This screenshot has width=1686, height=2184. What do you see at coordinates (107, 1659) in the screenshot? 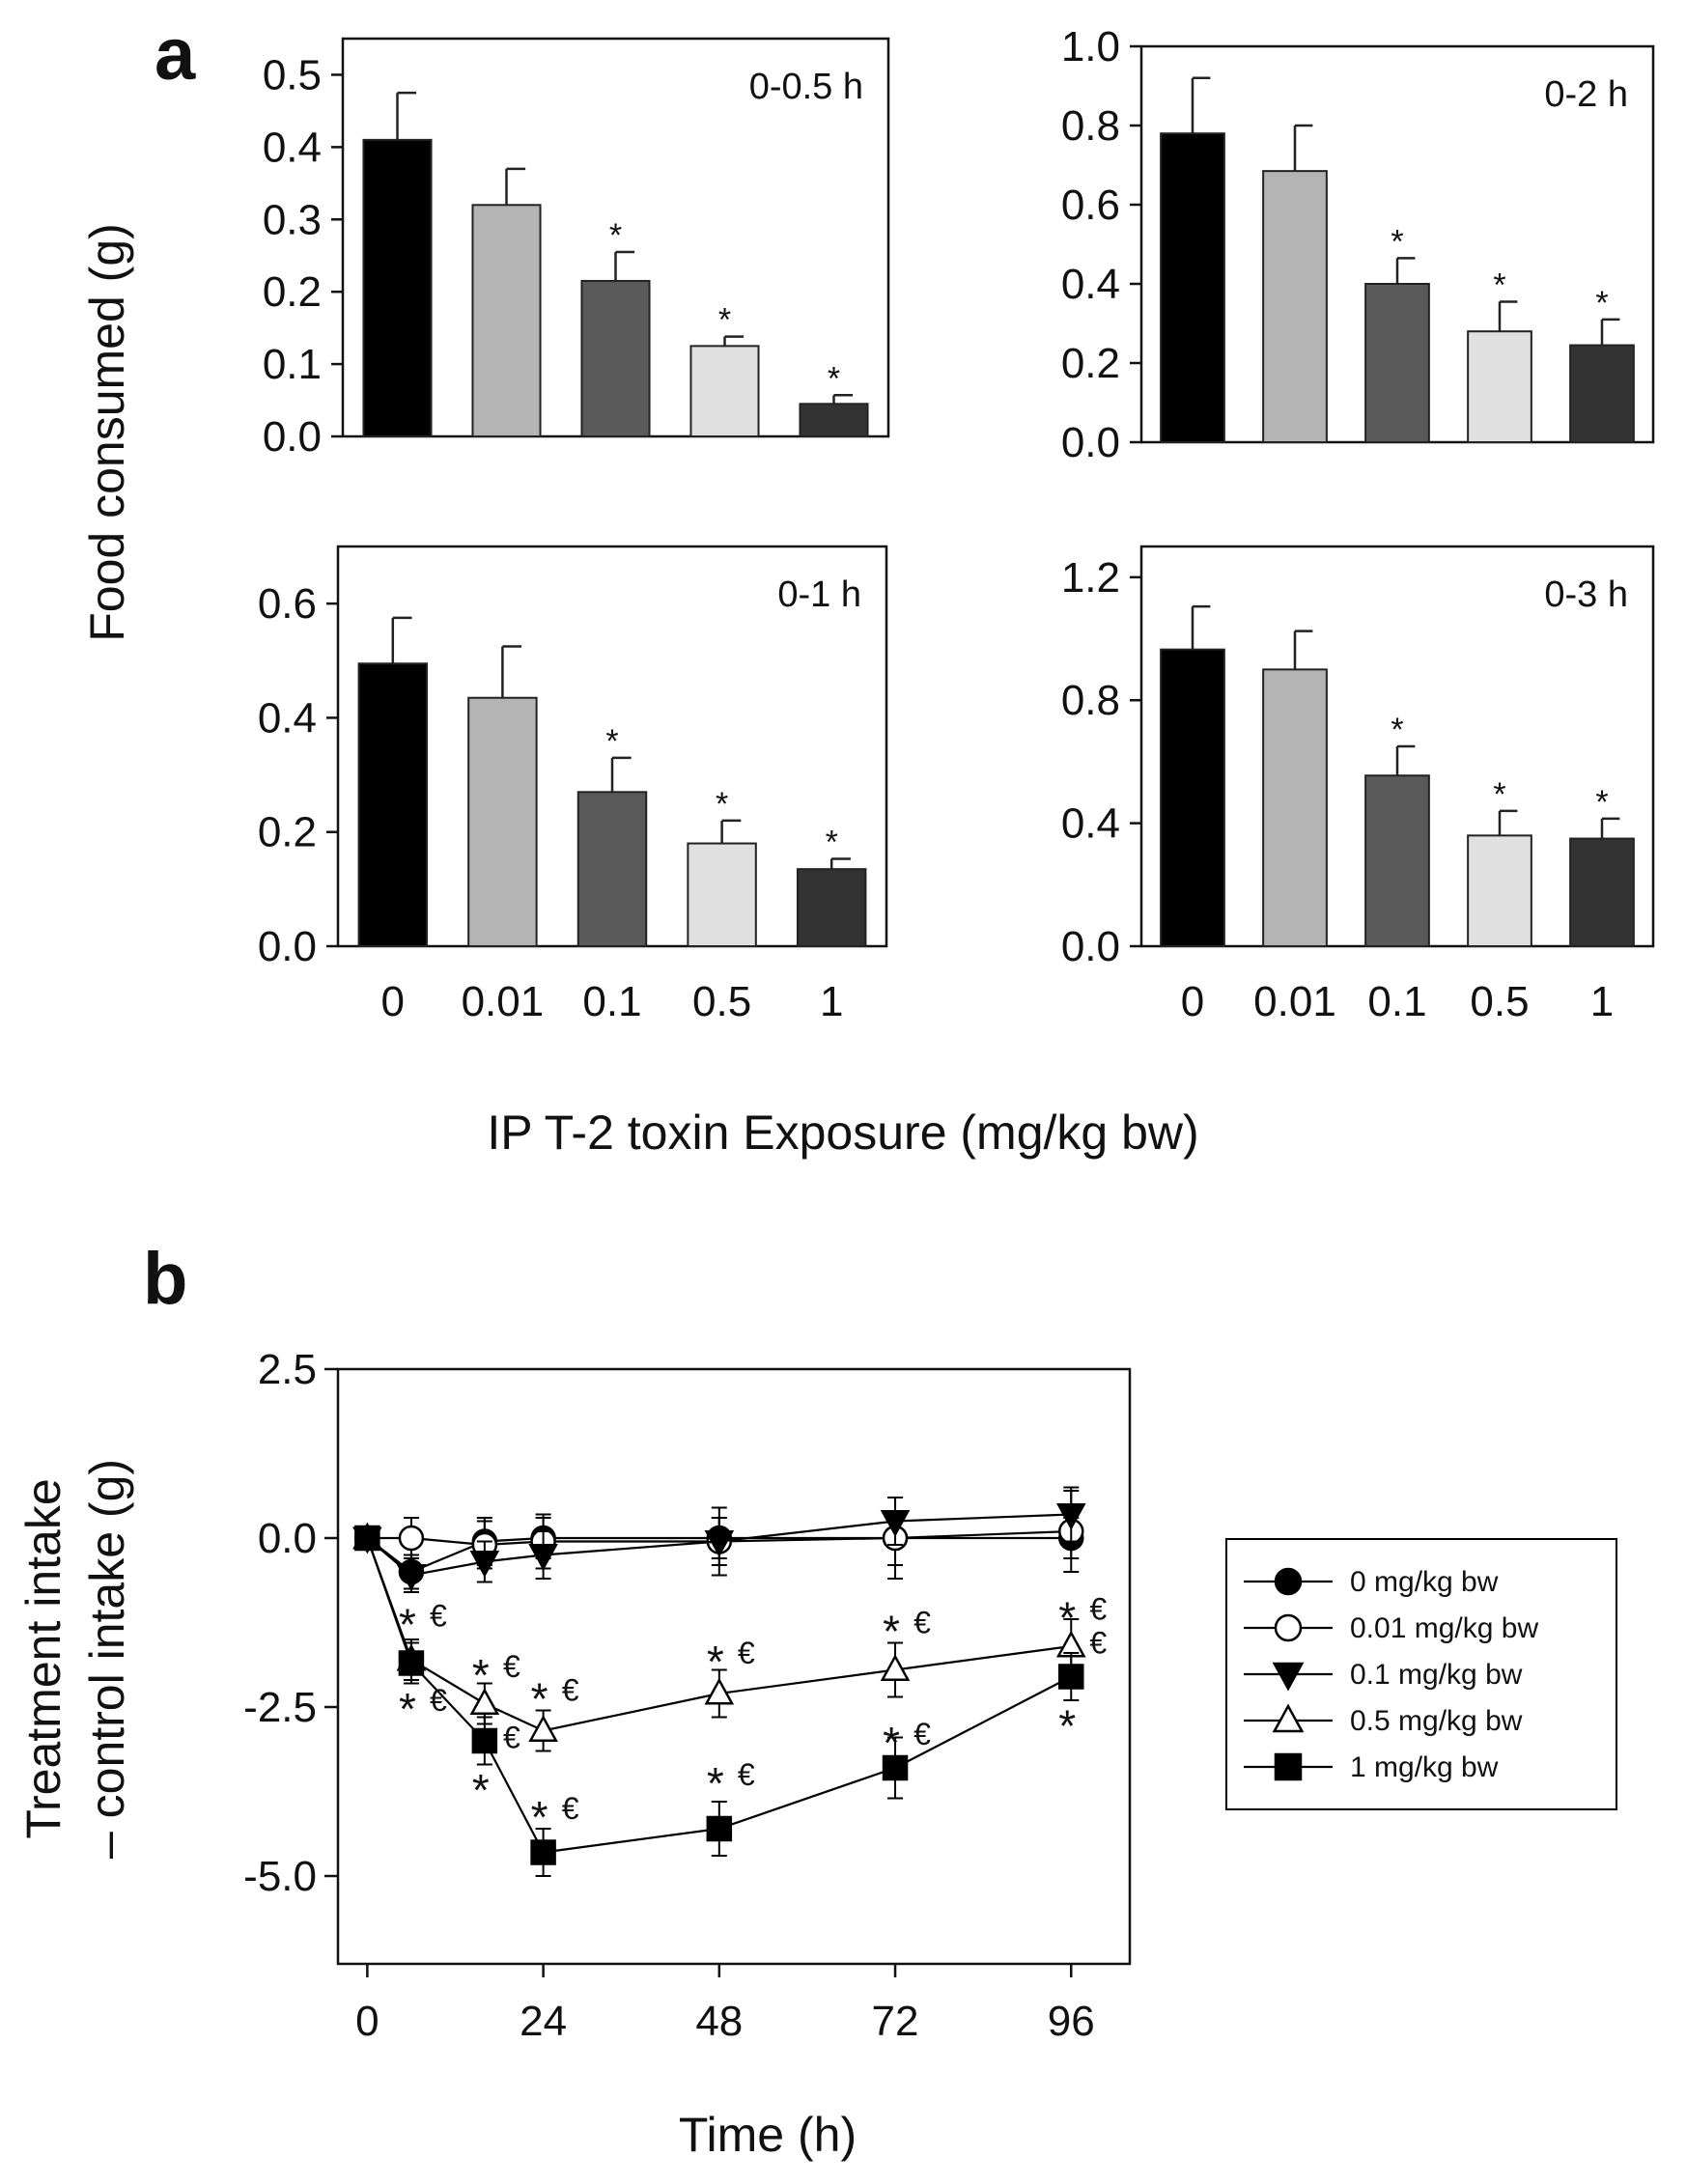
I see `panel-b-ylabel-line2: – control intake (g)` at bounding box center [107, 1659].